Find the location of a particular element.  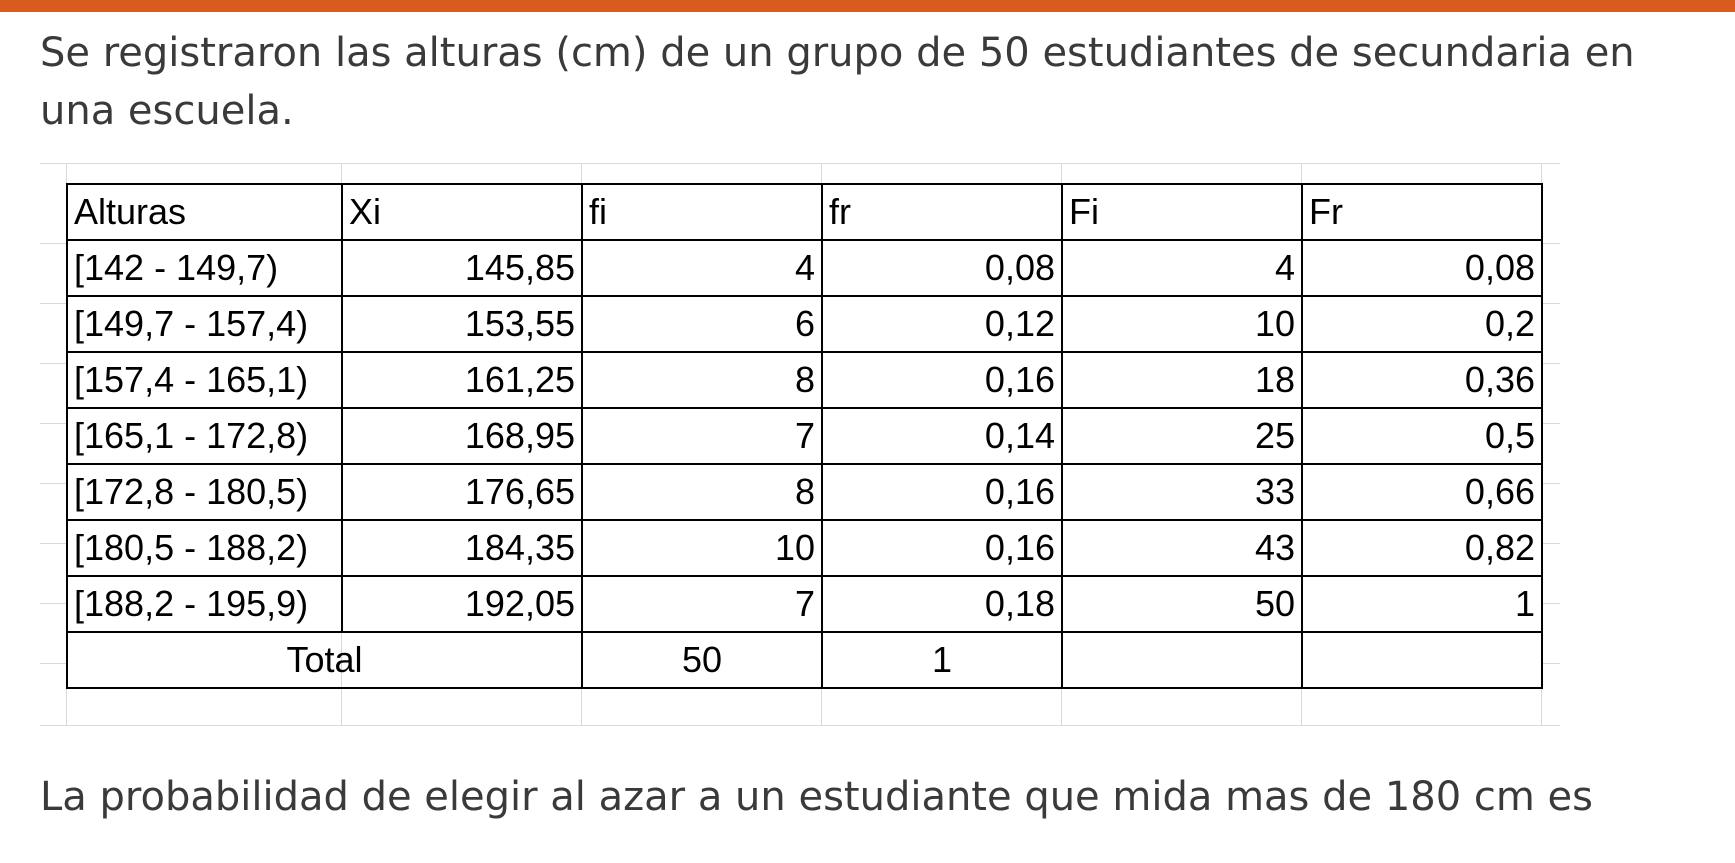

cell-fi: 4 is located at coordinates (702, 268).